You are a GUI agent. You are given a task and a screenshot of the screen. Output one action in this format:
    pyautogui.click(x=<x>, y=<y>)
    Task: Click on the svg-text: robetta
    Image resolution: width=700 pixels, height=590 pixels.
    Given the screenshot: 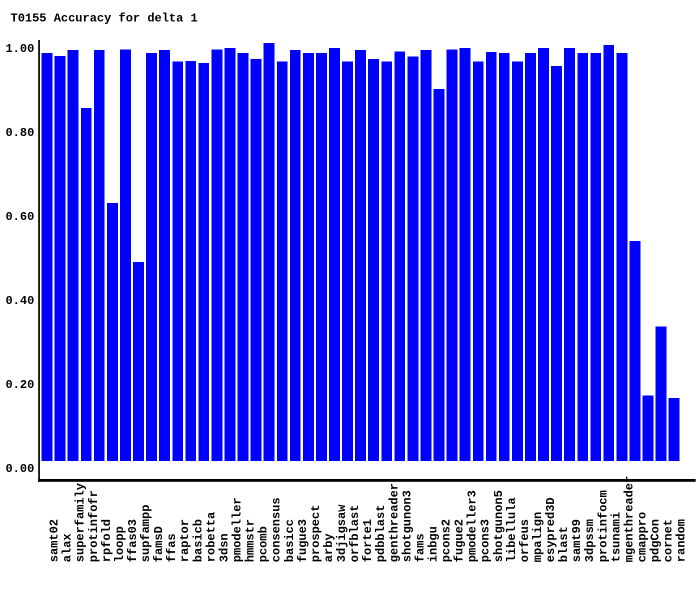 What is the action you would take?
    pyautogui.click(x=211, y=537)
    